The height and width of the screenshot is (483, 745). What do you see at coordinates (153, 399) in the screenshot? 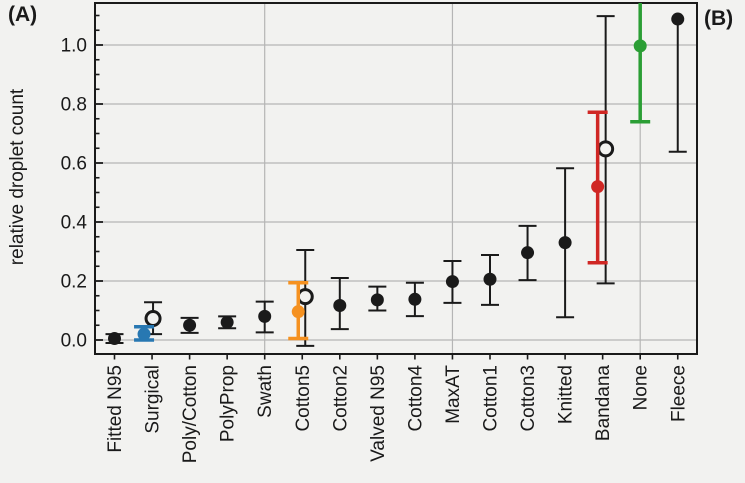
I see `x-tick-label: Surgical` at bounding box center [153, 399].